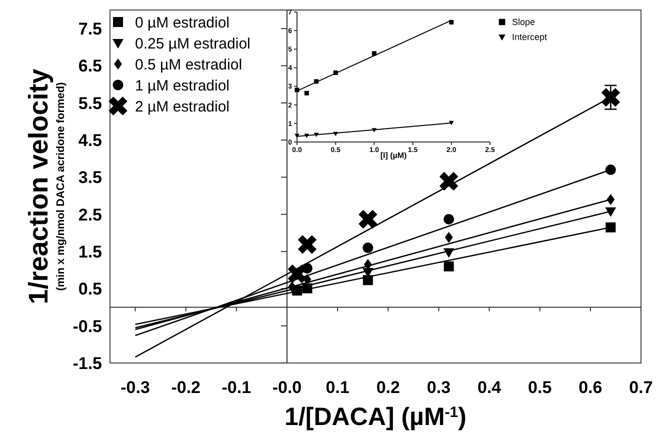 This screenshot has height=440, width=656. I want to click on x-tick-label: -0.2, so click(186, 387).